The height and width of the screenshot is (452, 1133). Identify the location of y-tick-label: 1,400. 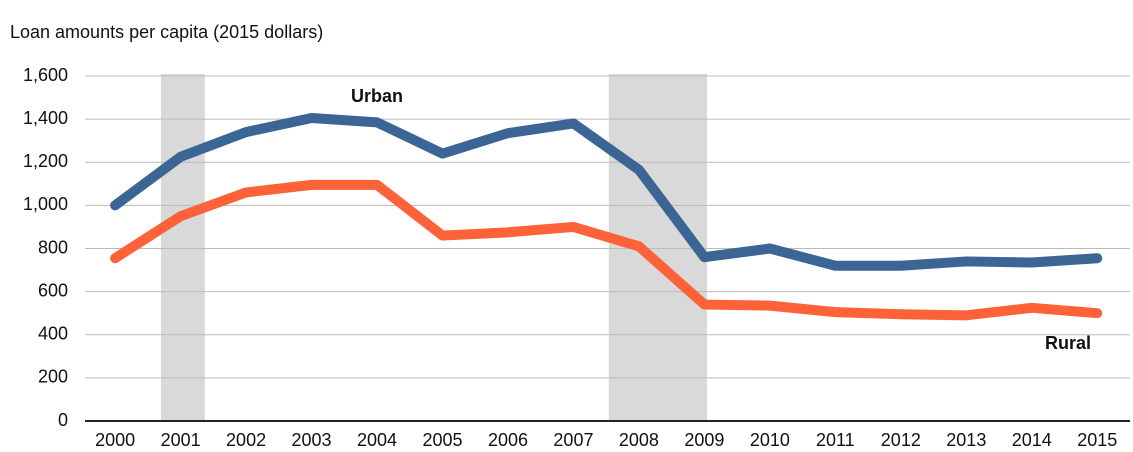
(45, 118).